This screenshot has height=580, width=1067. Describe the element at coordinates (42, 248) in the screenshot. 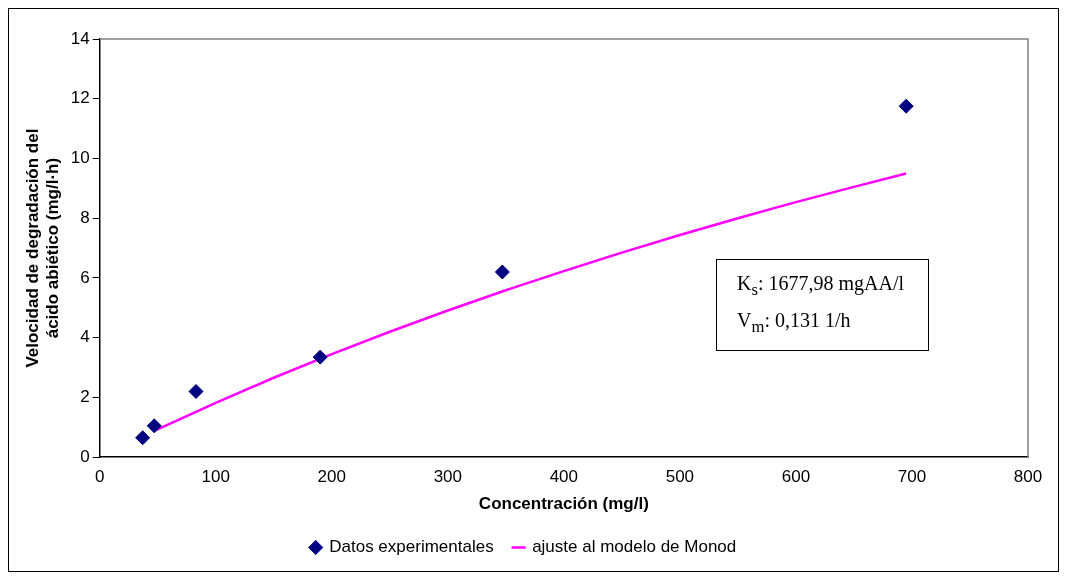

I see `y-axis-title: Velocidad de degradación del ácido abiético (mg/l·h)` at that location.